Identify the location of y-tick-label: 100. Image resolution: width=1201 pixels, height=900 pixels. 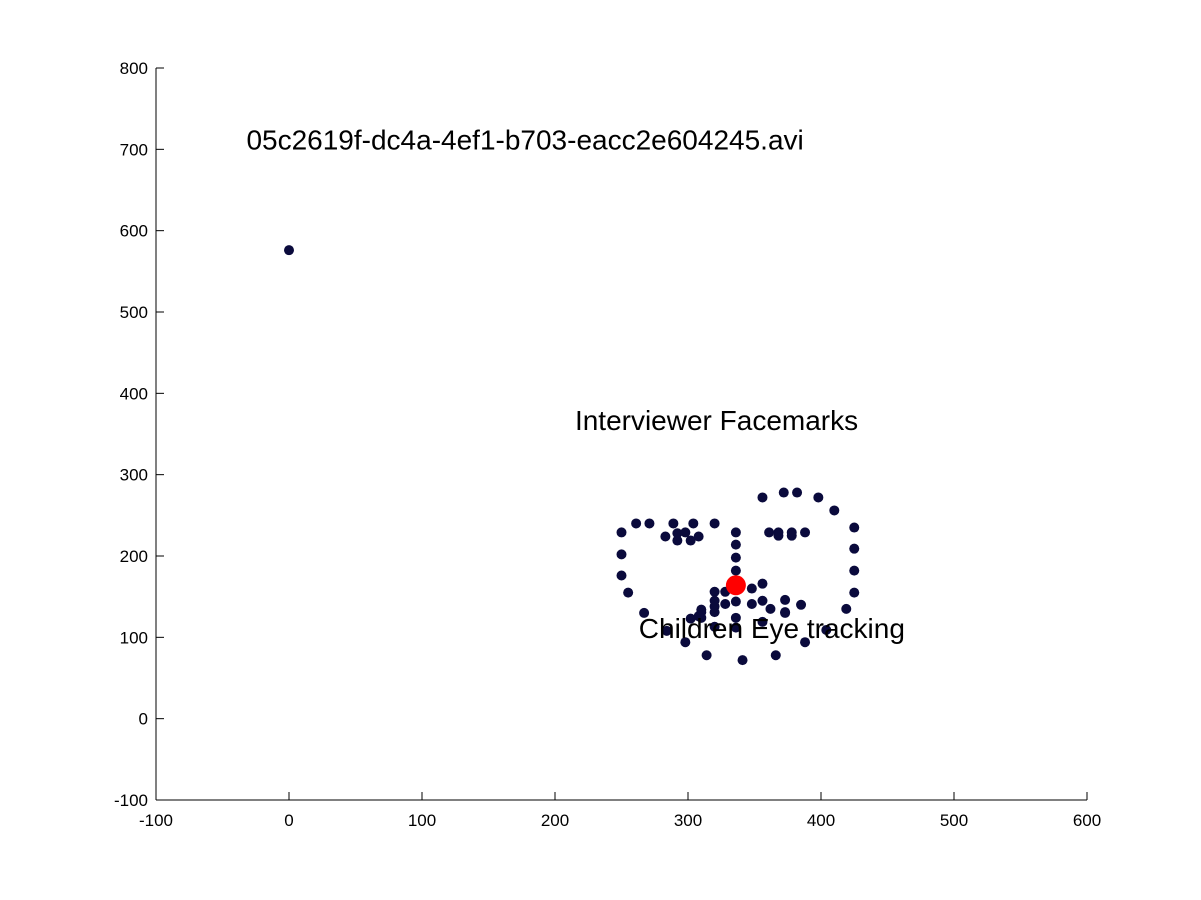
(134, 637).